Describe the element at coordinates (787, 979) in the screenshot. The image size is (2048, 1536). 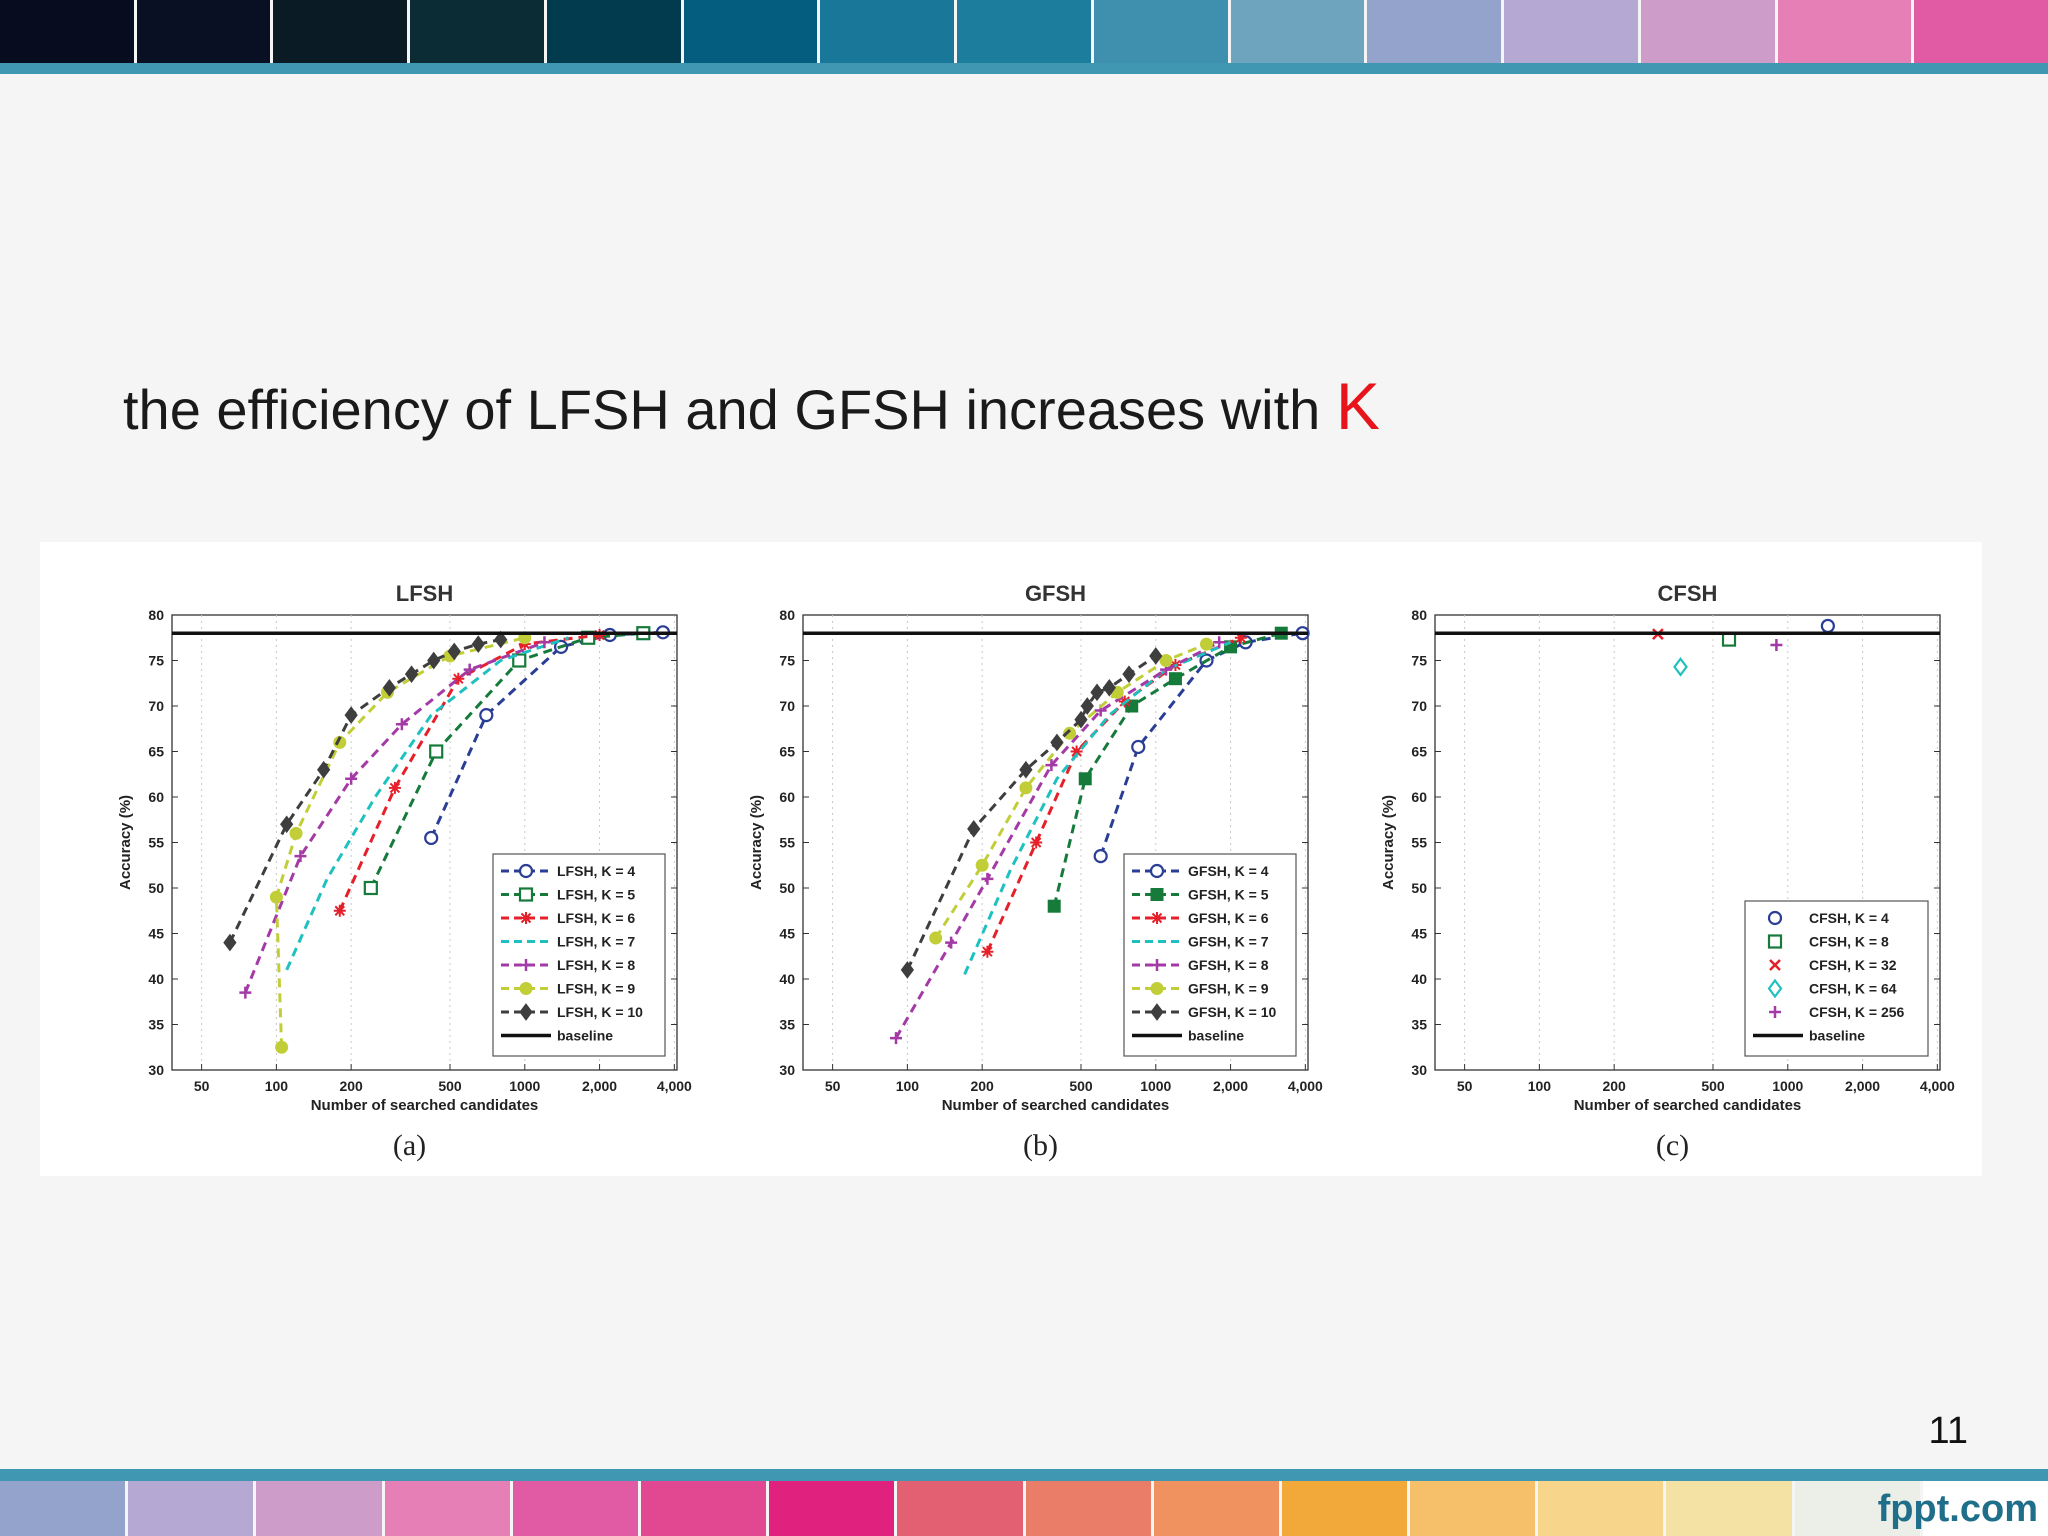
I see `y-tick-label: 40` at that location.